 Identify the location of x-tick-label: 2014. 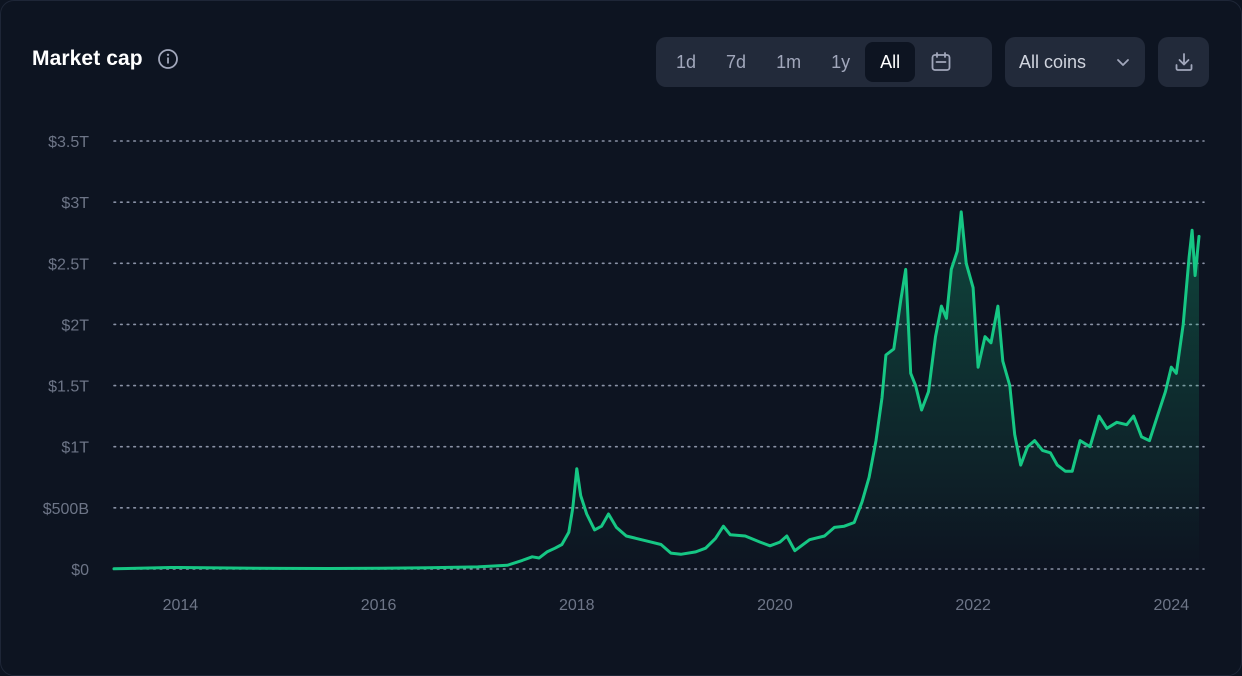
(181, 605).